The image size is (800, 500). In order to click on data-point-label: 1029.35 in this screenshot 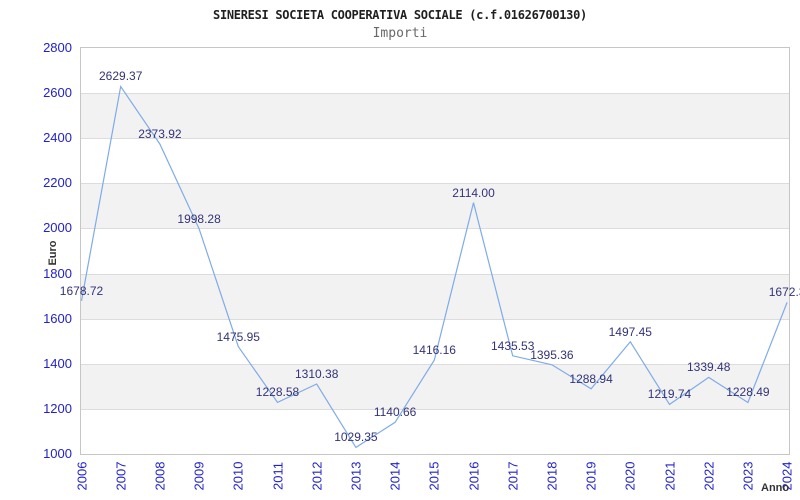, I will do `click(356, 437)`.